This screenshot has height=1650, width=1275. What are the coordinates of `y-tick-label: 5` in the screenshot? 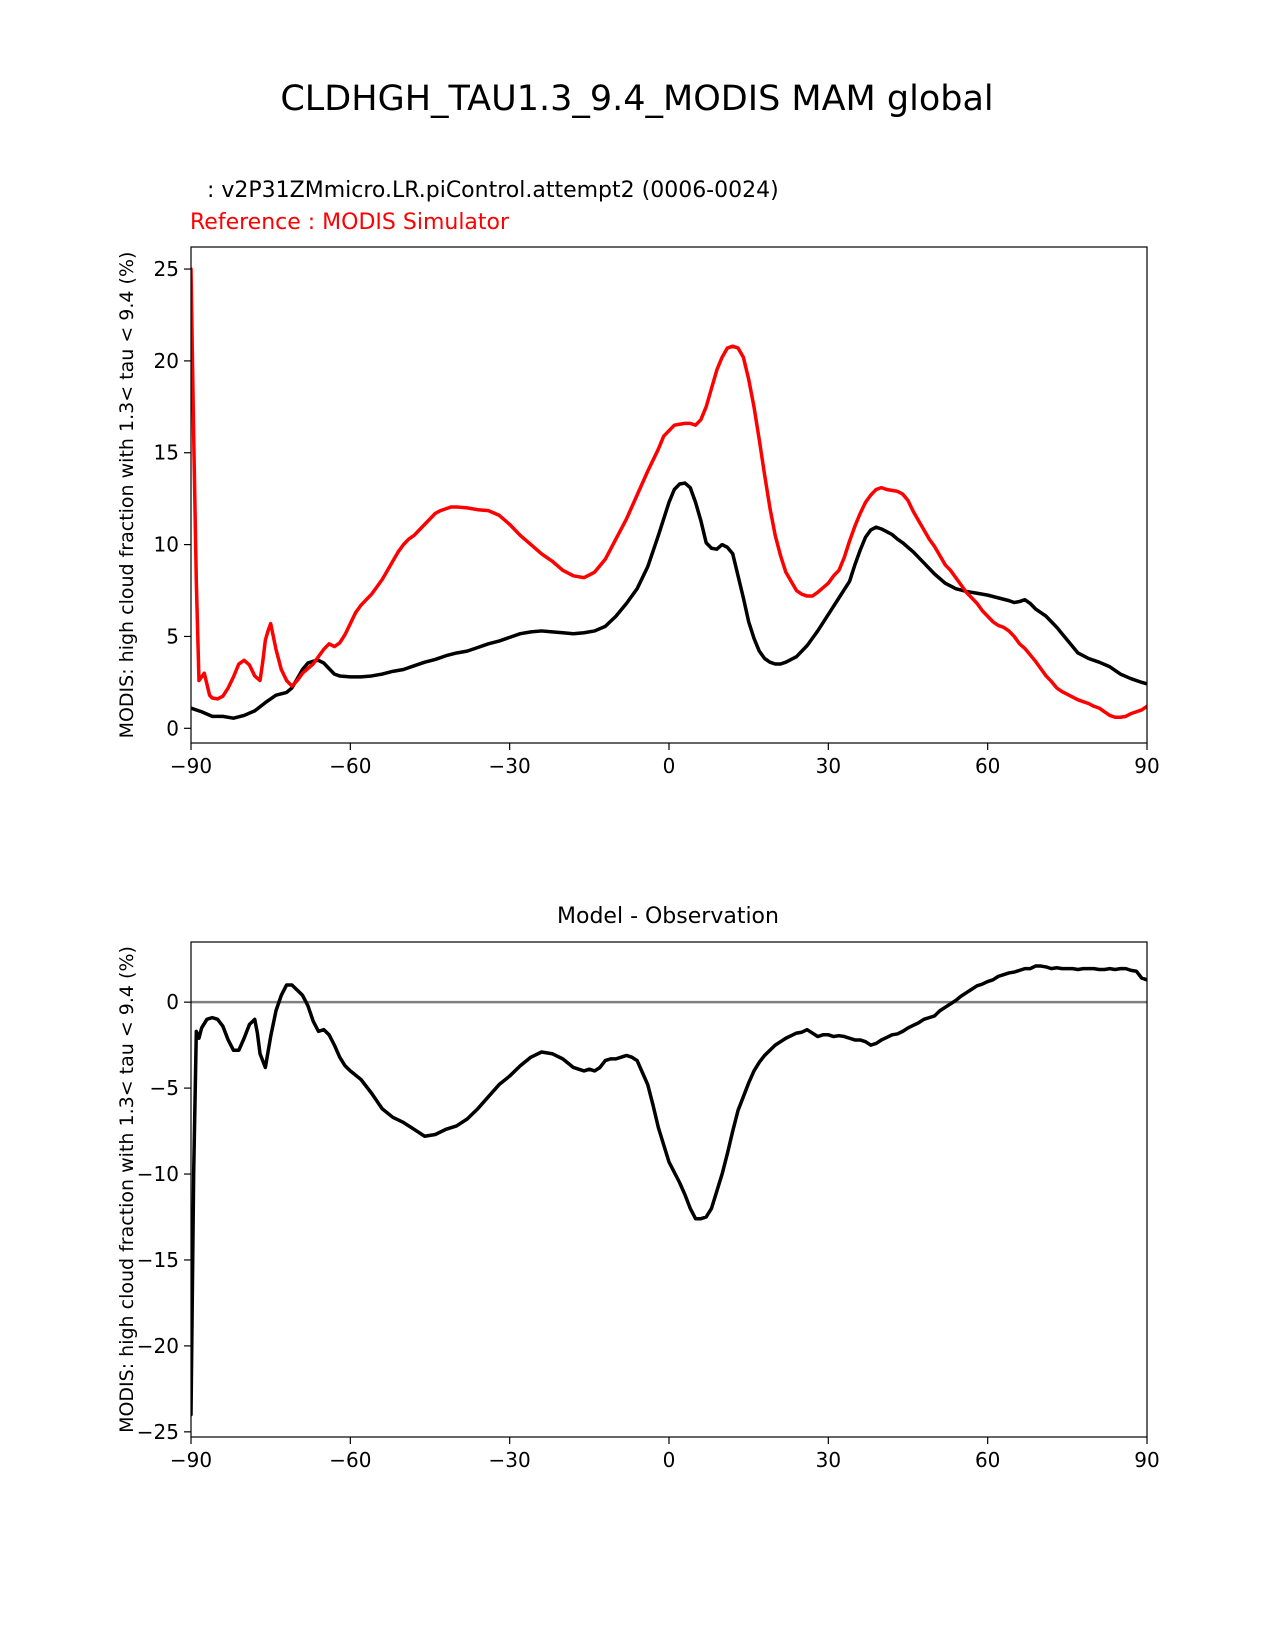 It's located at (172, 636).